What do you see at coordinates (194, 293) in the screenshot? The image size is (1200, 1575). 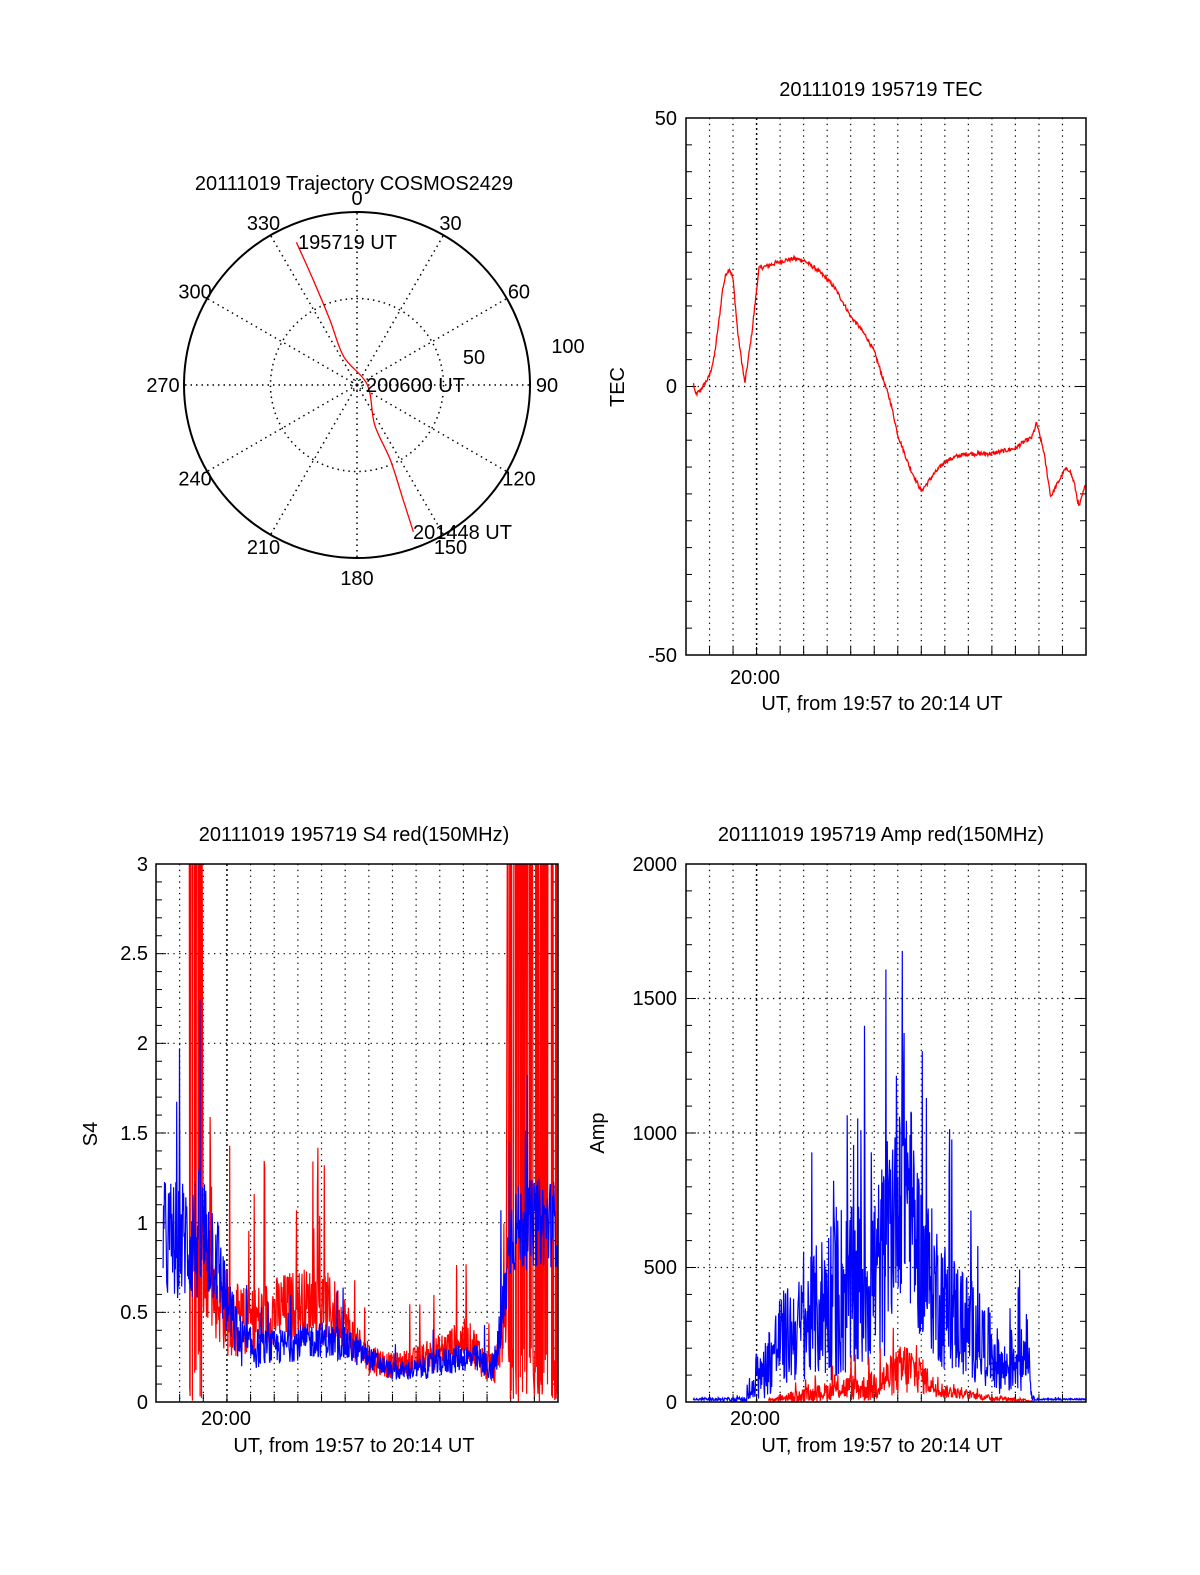 I see `polar-azimuth-label: 300` at bounding box center [194, 293].